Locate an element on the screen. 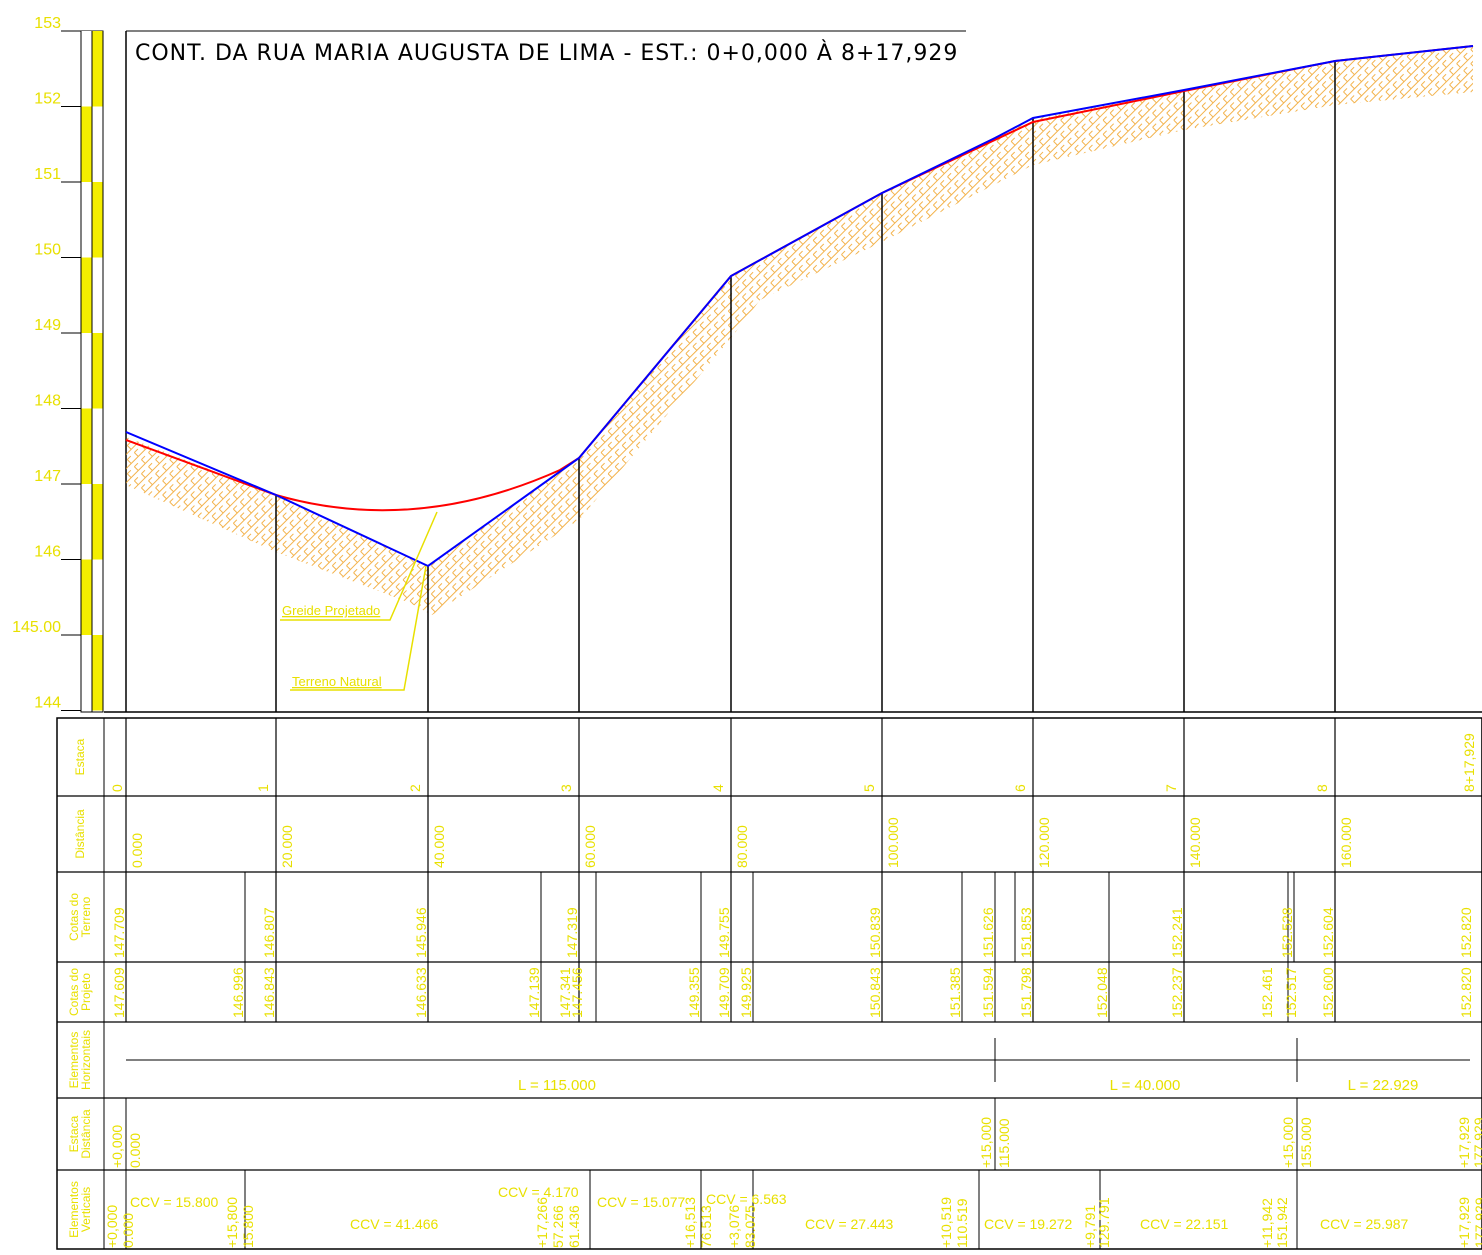 The height and width of the screenshot is (1255, 1482). project-elevation: 152.517 is located at coordinates (1291, 992).